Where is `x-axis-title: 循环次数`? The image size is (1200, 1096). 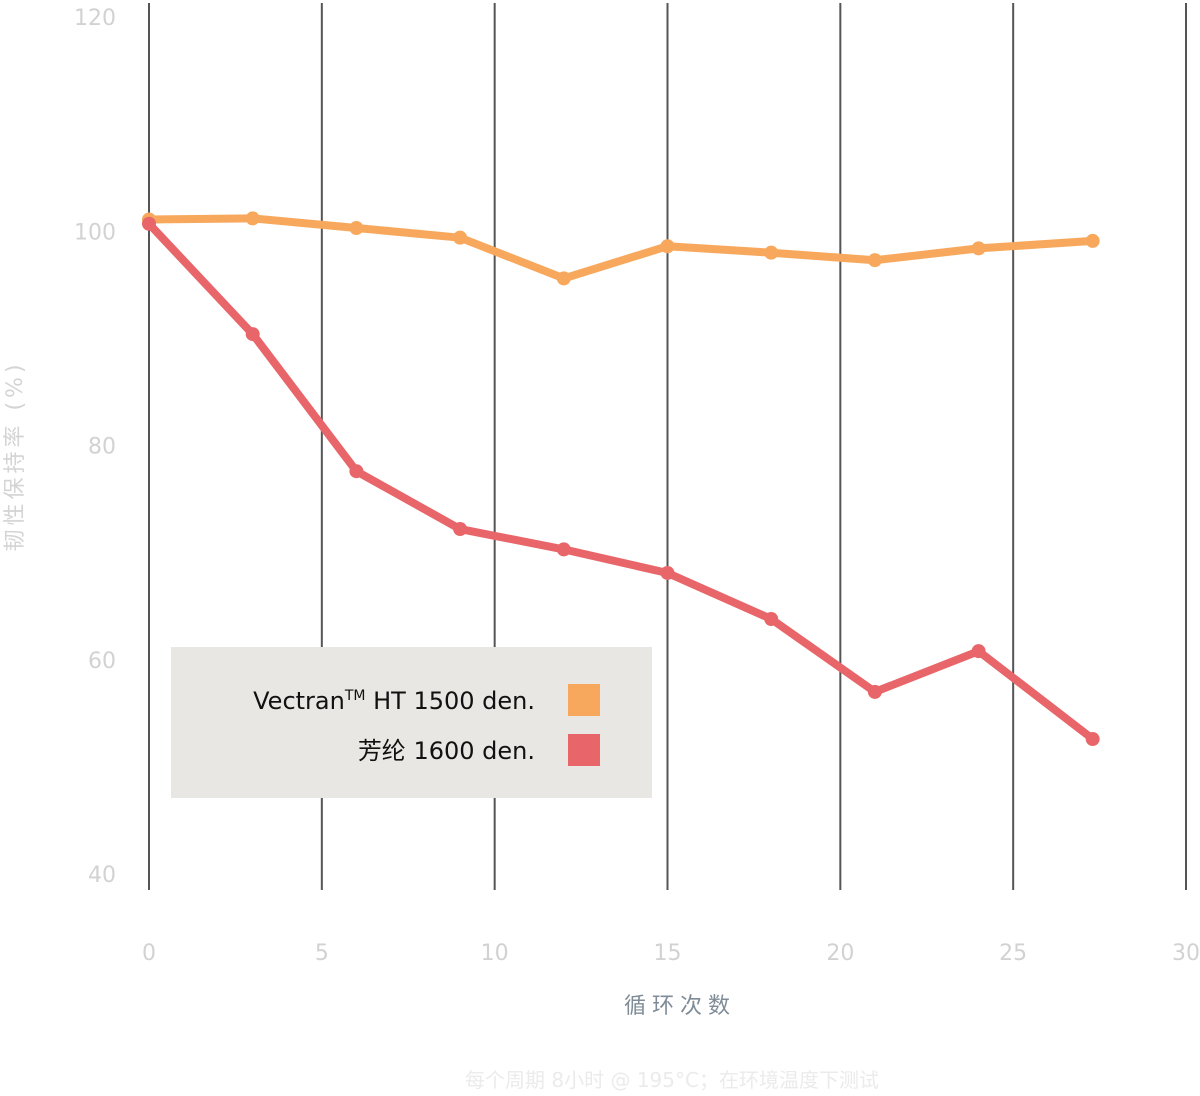 x-axis-title: 循环次数 is located at coordinates (680, 1006).